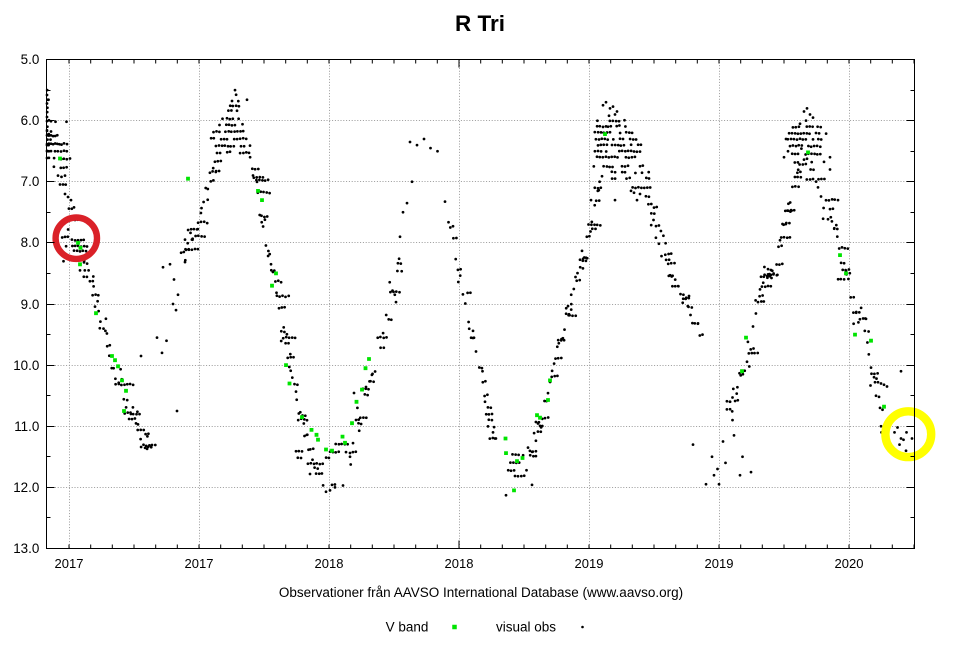 The width and height of the screenshot is (960, 645). I want to click on svg-text: visual obs, so click(526, 627).